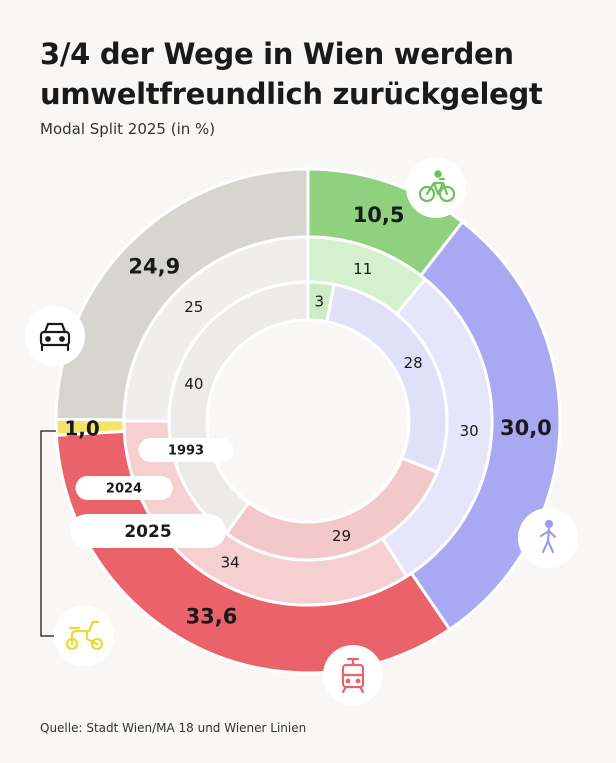  Describe the element at coordinates (154, 266) in the screenshot. I see `label-2025-auto: 24,9` at that location.